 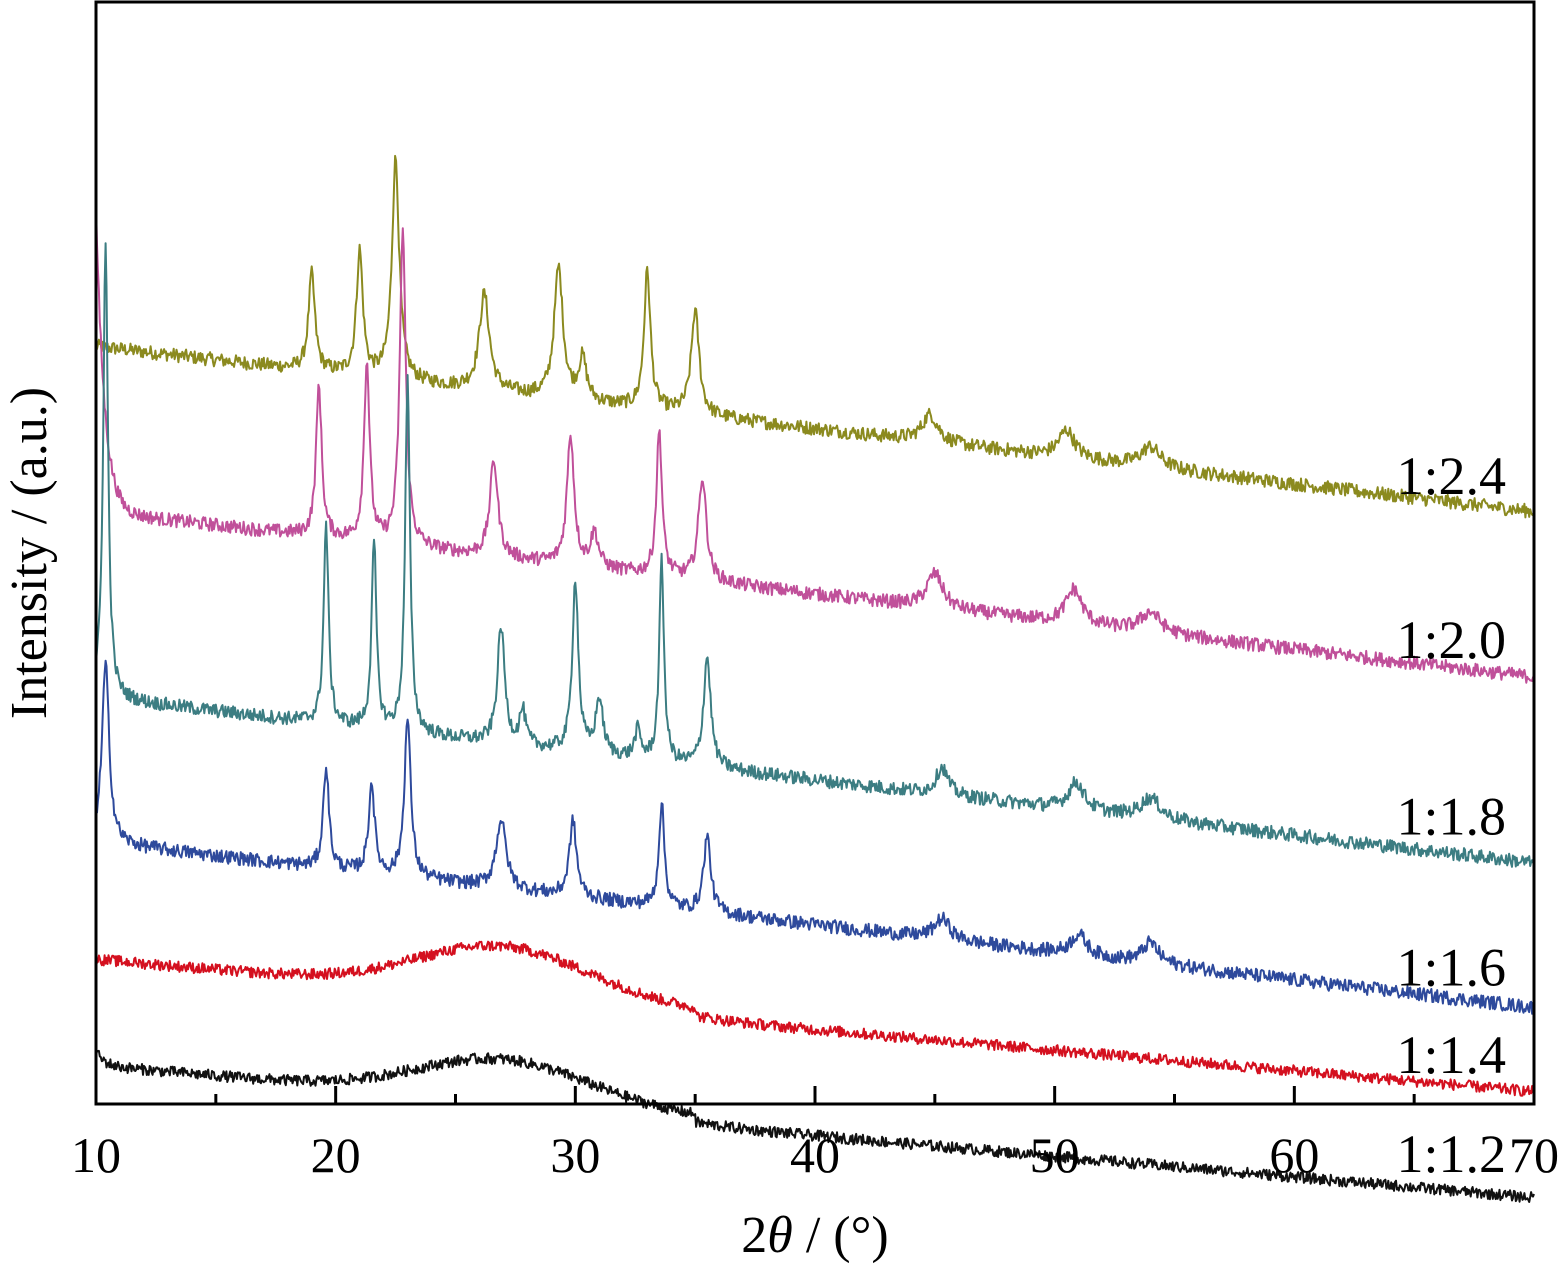 I want to click on series-label: 1:1.2, so click(x=1451, y=1154).